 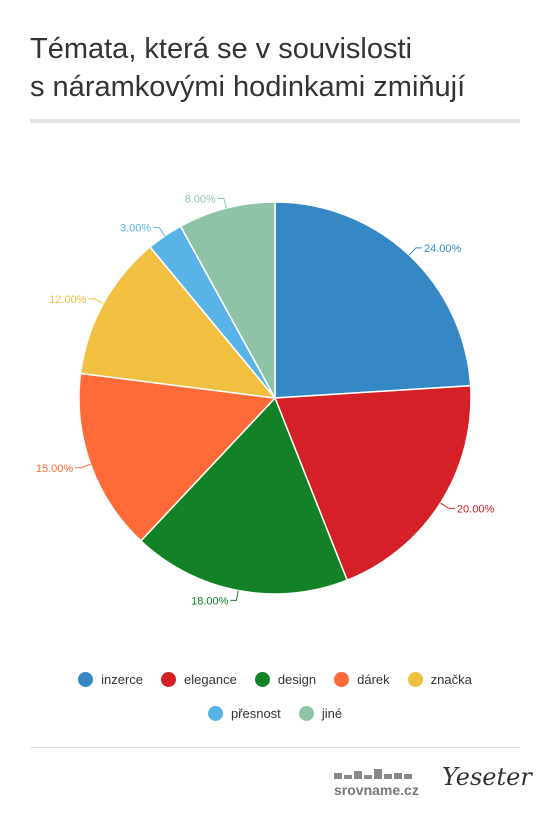 I want to click on legend-item: elegance, so click(x=199, y=679).